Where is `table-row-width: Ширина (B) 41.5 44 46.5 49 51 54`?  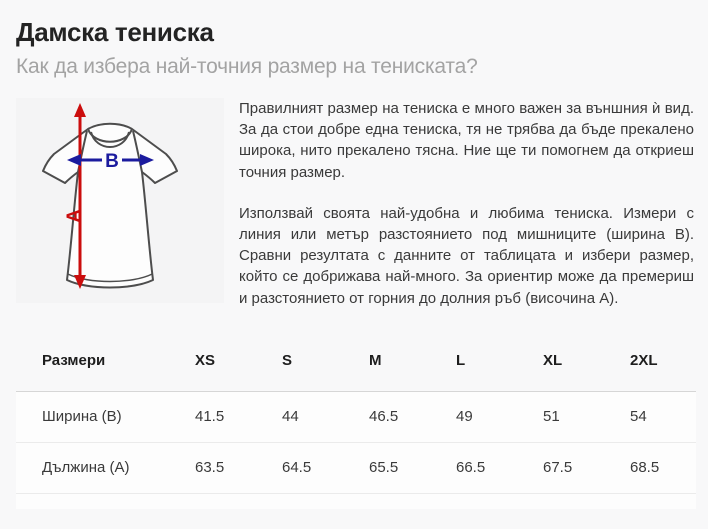 table-row-width: Ширина (B) 41.5 44 46.5 49 51 54 is located at coordinates (356, 417).